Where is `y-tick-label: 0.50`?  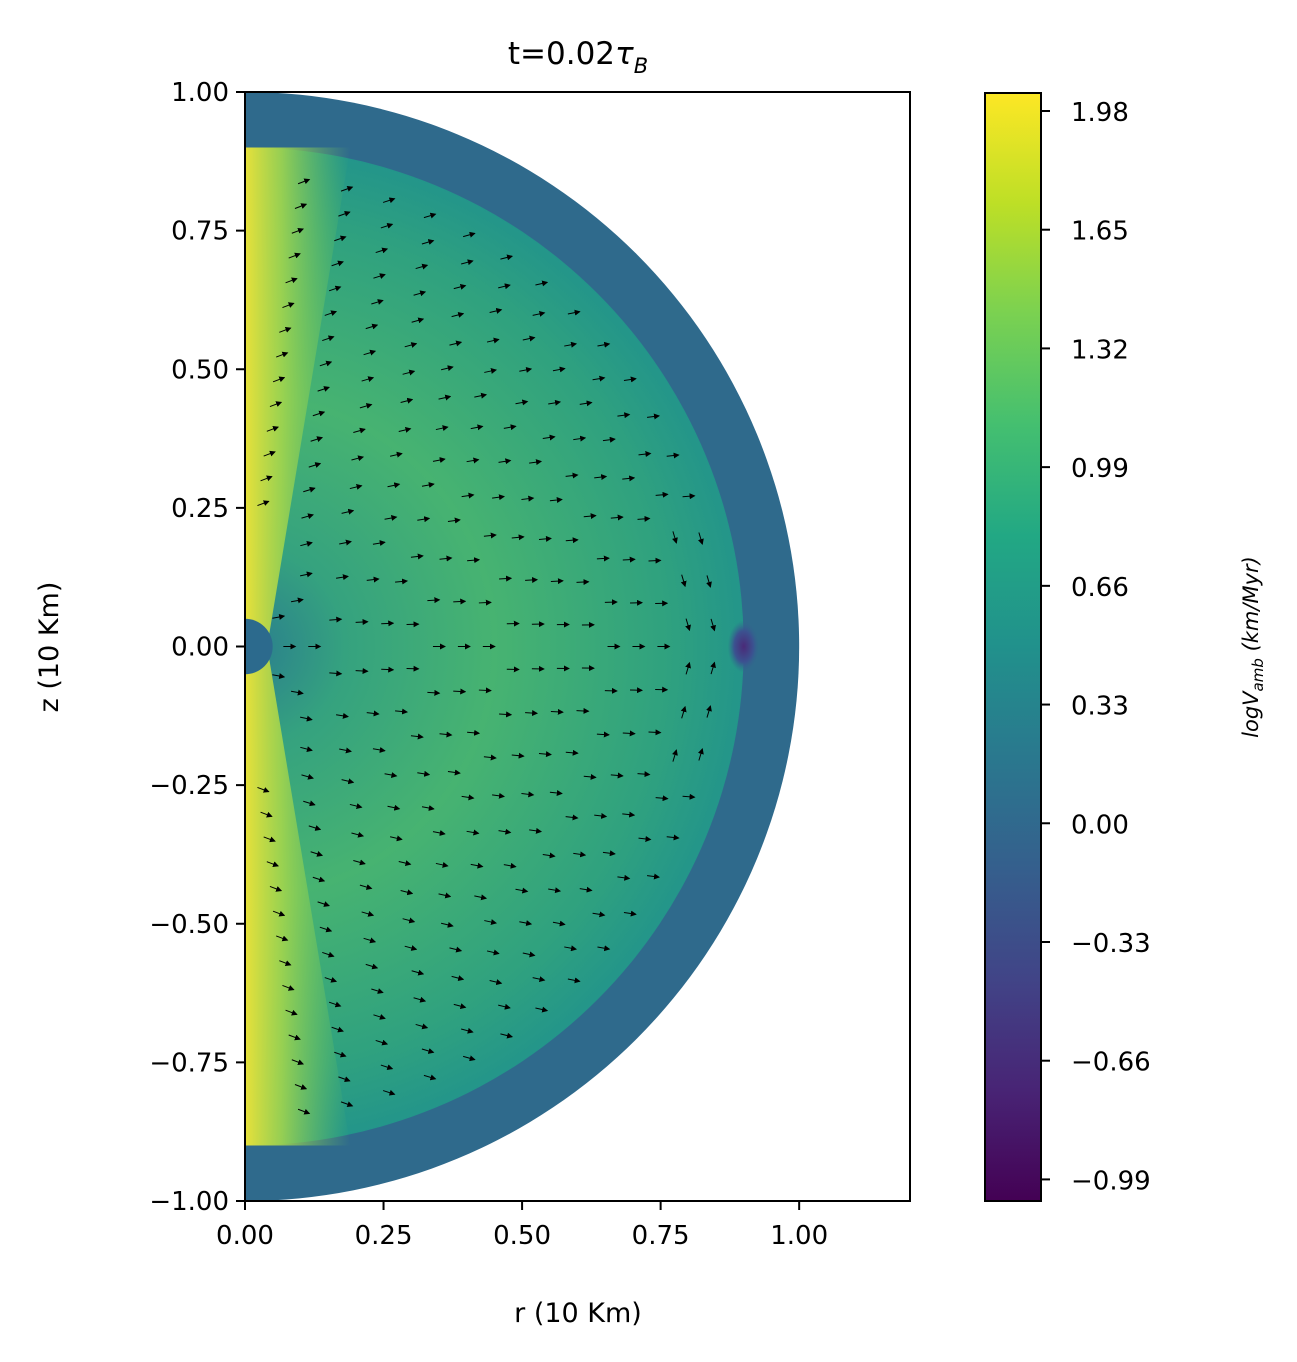
y-tick-label: 0.50 is located at coordinates (200, 370).